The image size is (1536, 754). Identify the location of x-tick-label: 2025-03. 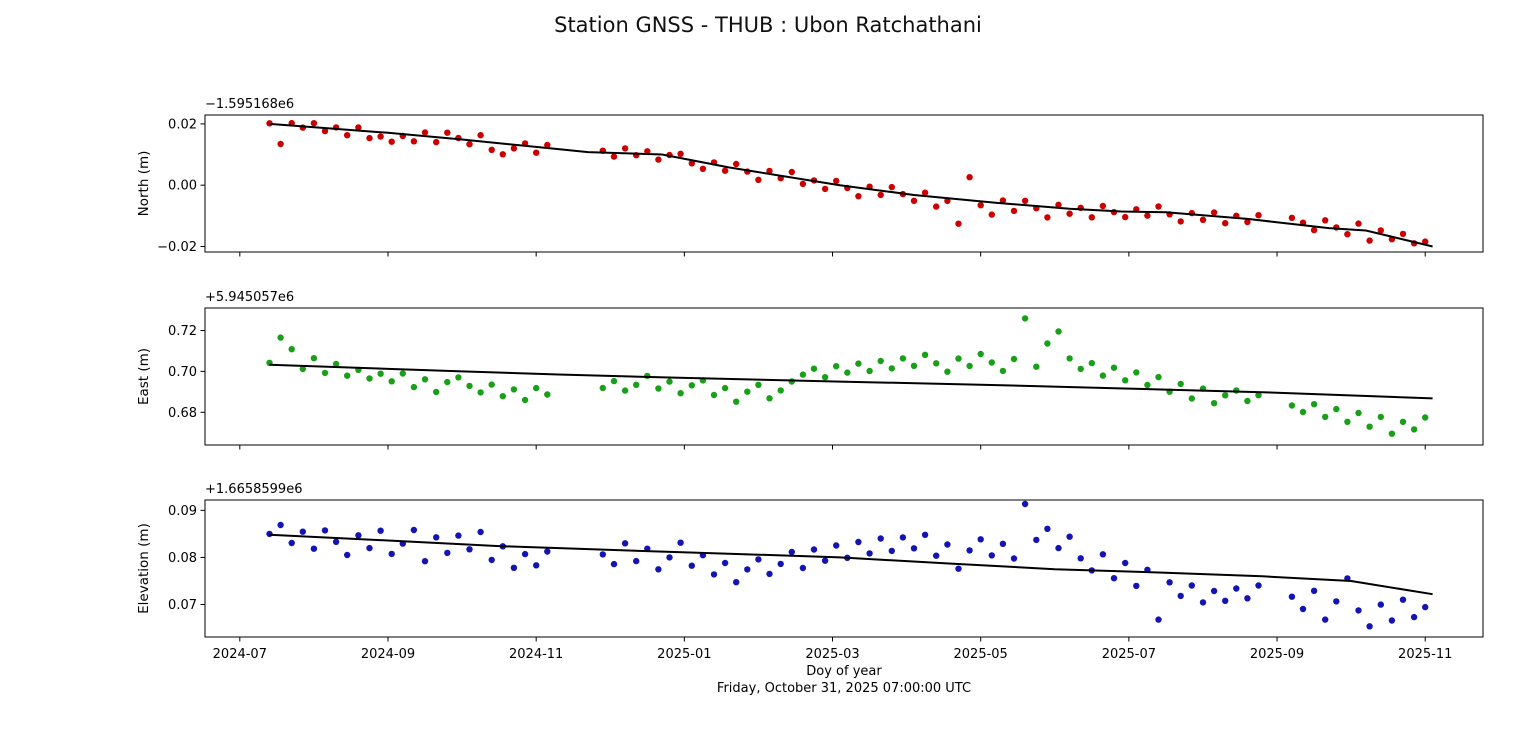
(832, 654).